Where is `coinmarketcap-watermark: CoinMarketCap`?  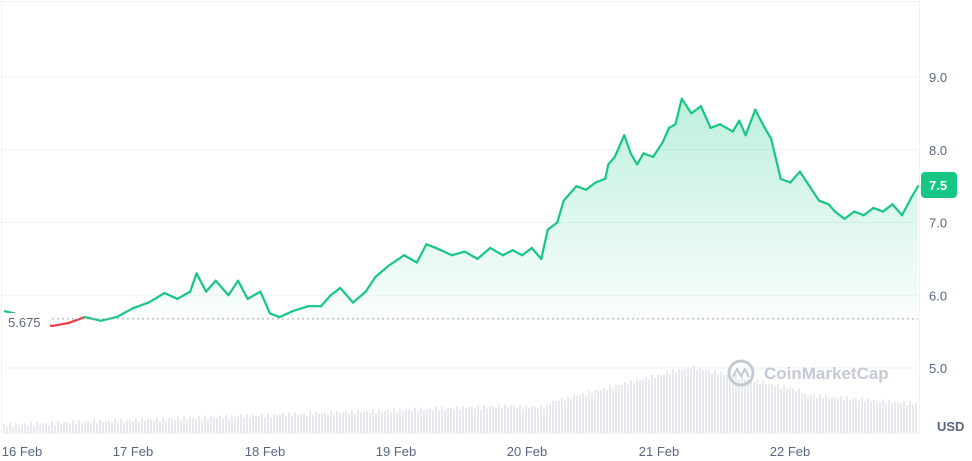
coinmarketcap-watermark: CoinMarketCap is located at coordinates (808, 373).